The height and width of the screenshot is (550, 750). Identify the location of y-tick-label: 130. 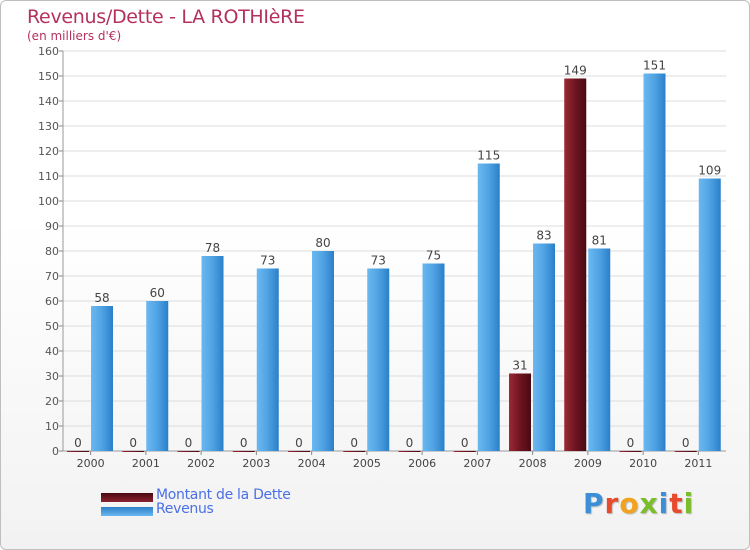
(48, 126).